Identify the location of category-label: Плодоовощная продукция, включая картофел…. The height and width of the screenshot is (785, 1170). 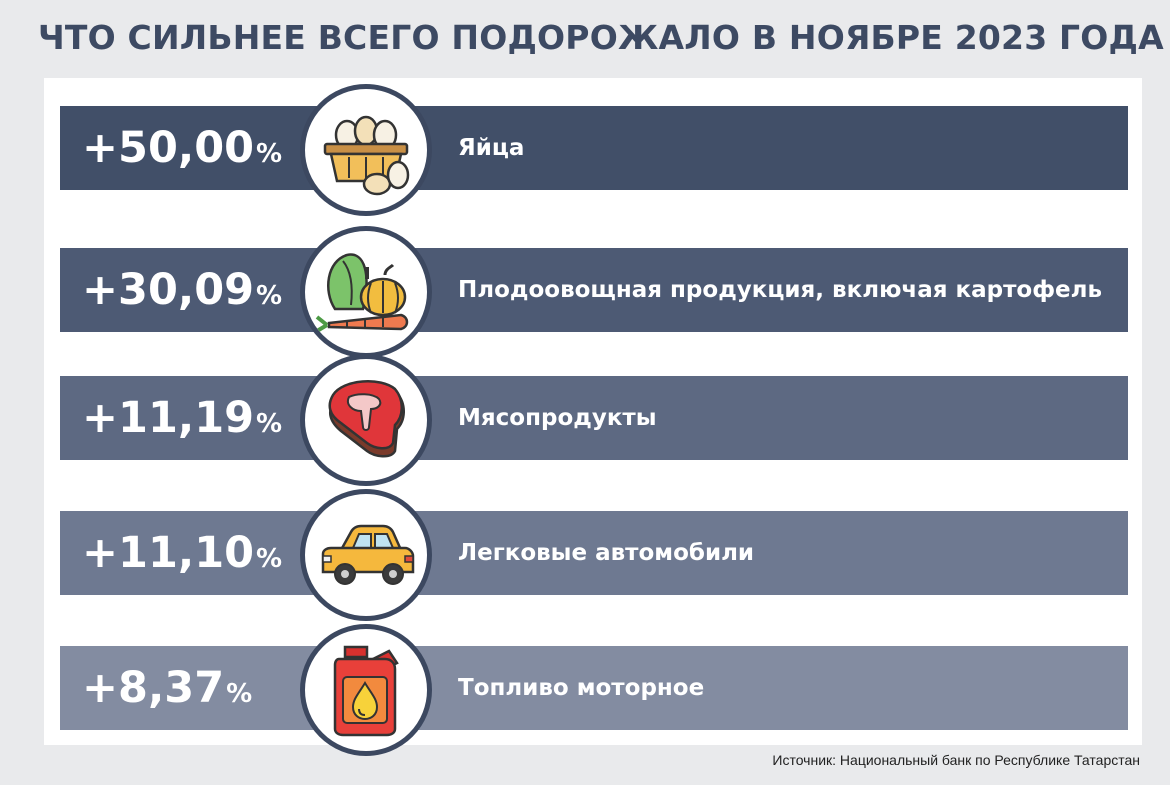
(780, 290).